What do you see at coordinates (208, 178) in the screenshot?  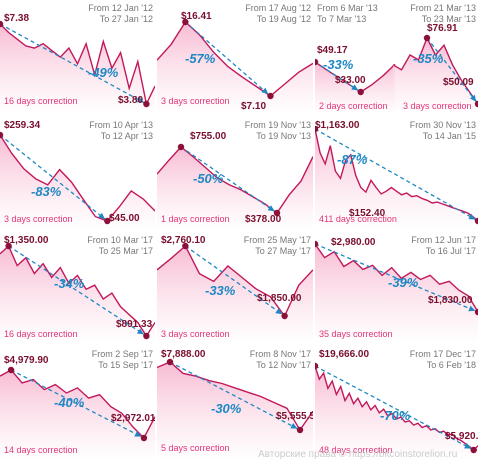 I see `drop-percent-label: -50%` at bounding box center [208, 178].